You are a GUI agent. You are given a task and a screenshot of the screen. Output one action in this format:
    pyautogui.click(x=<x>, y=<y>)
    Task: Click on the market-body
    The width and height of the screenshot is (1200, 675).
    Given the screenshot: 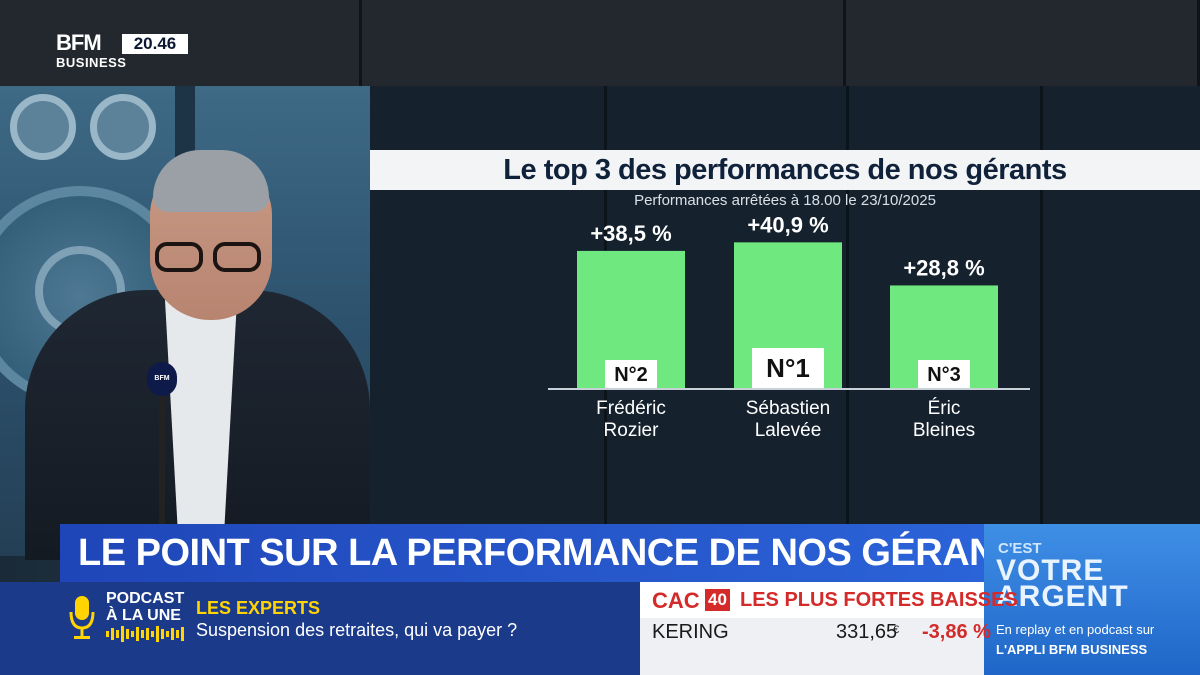 What is the action you would take?
    pyautogui.click(x=812, y=646)
    